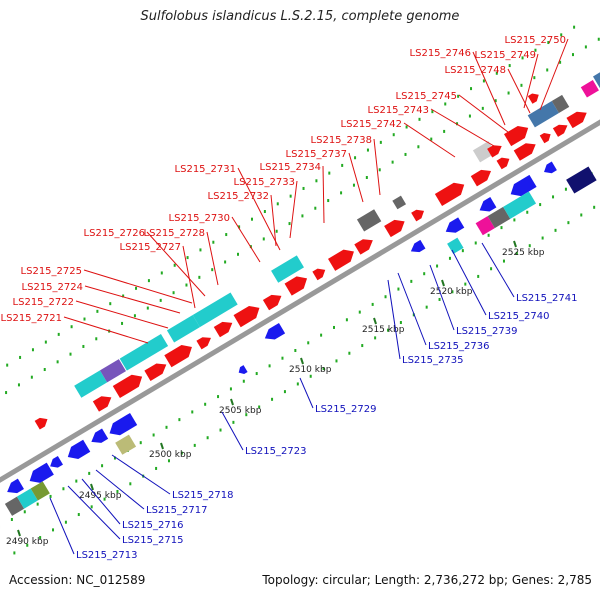  I want to click on gene-label: LS215_2740, so click(518, 316).